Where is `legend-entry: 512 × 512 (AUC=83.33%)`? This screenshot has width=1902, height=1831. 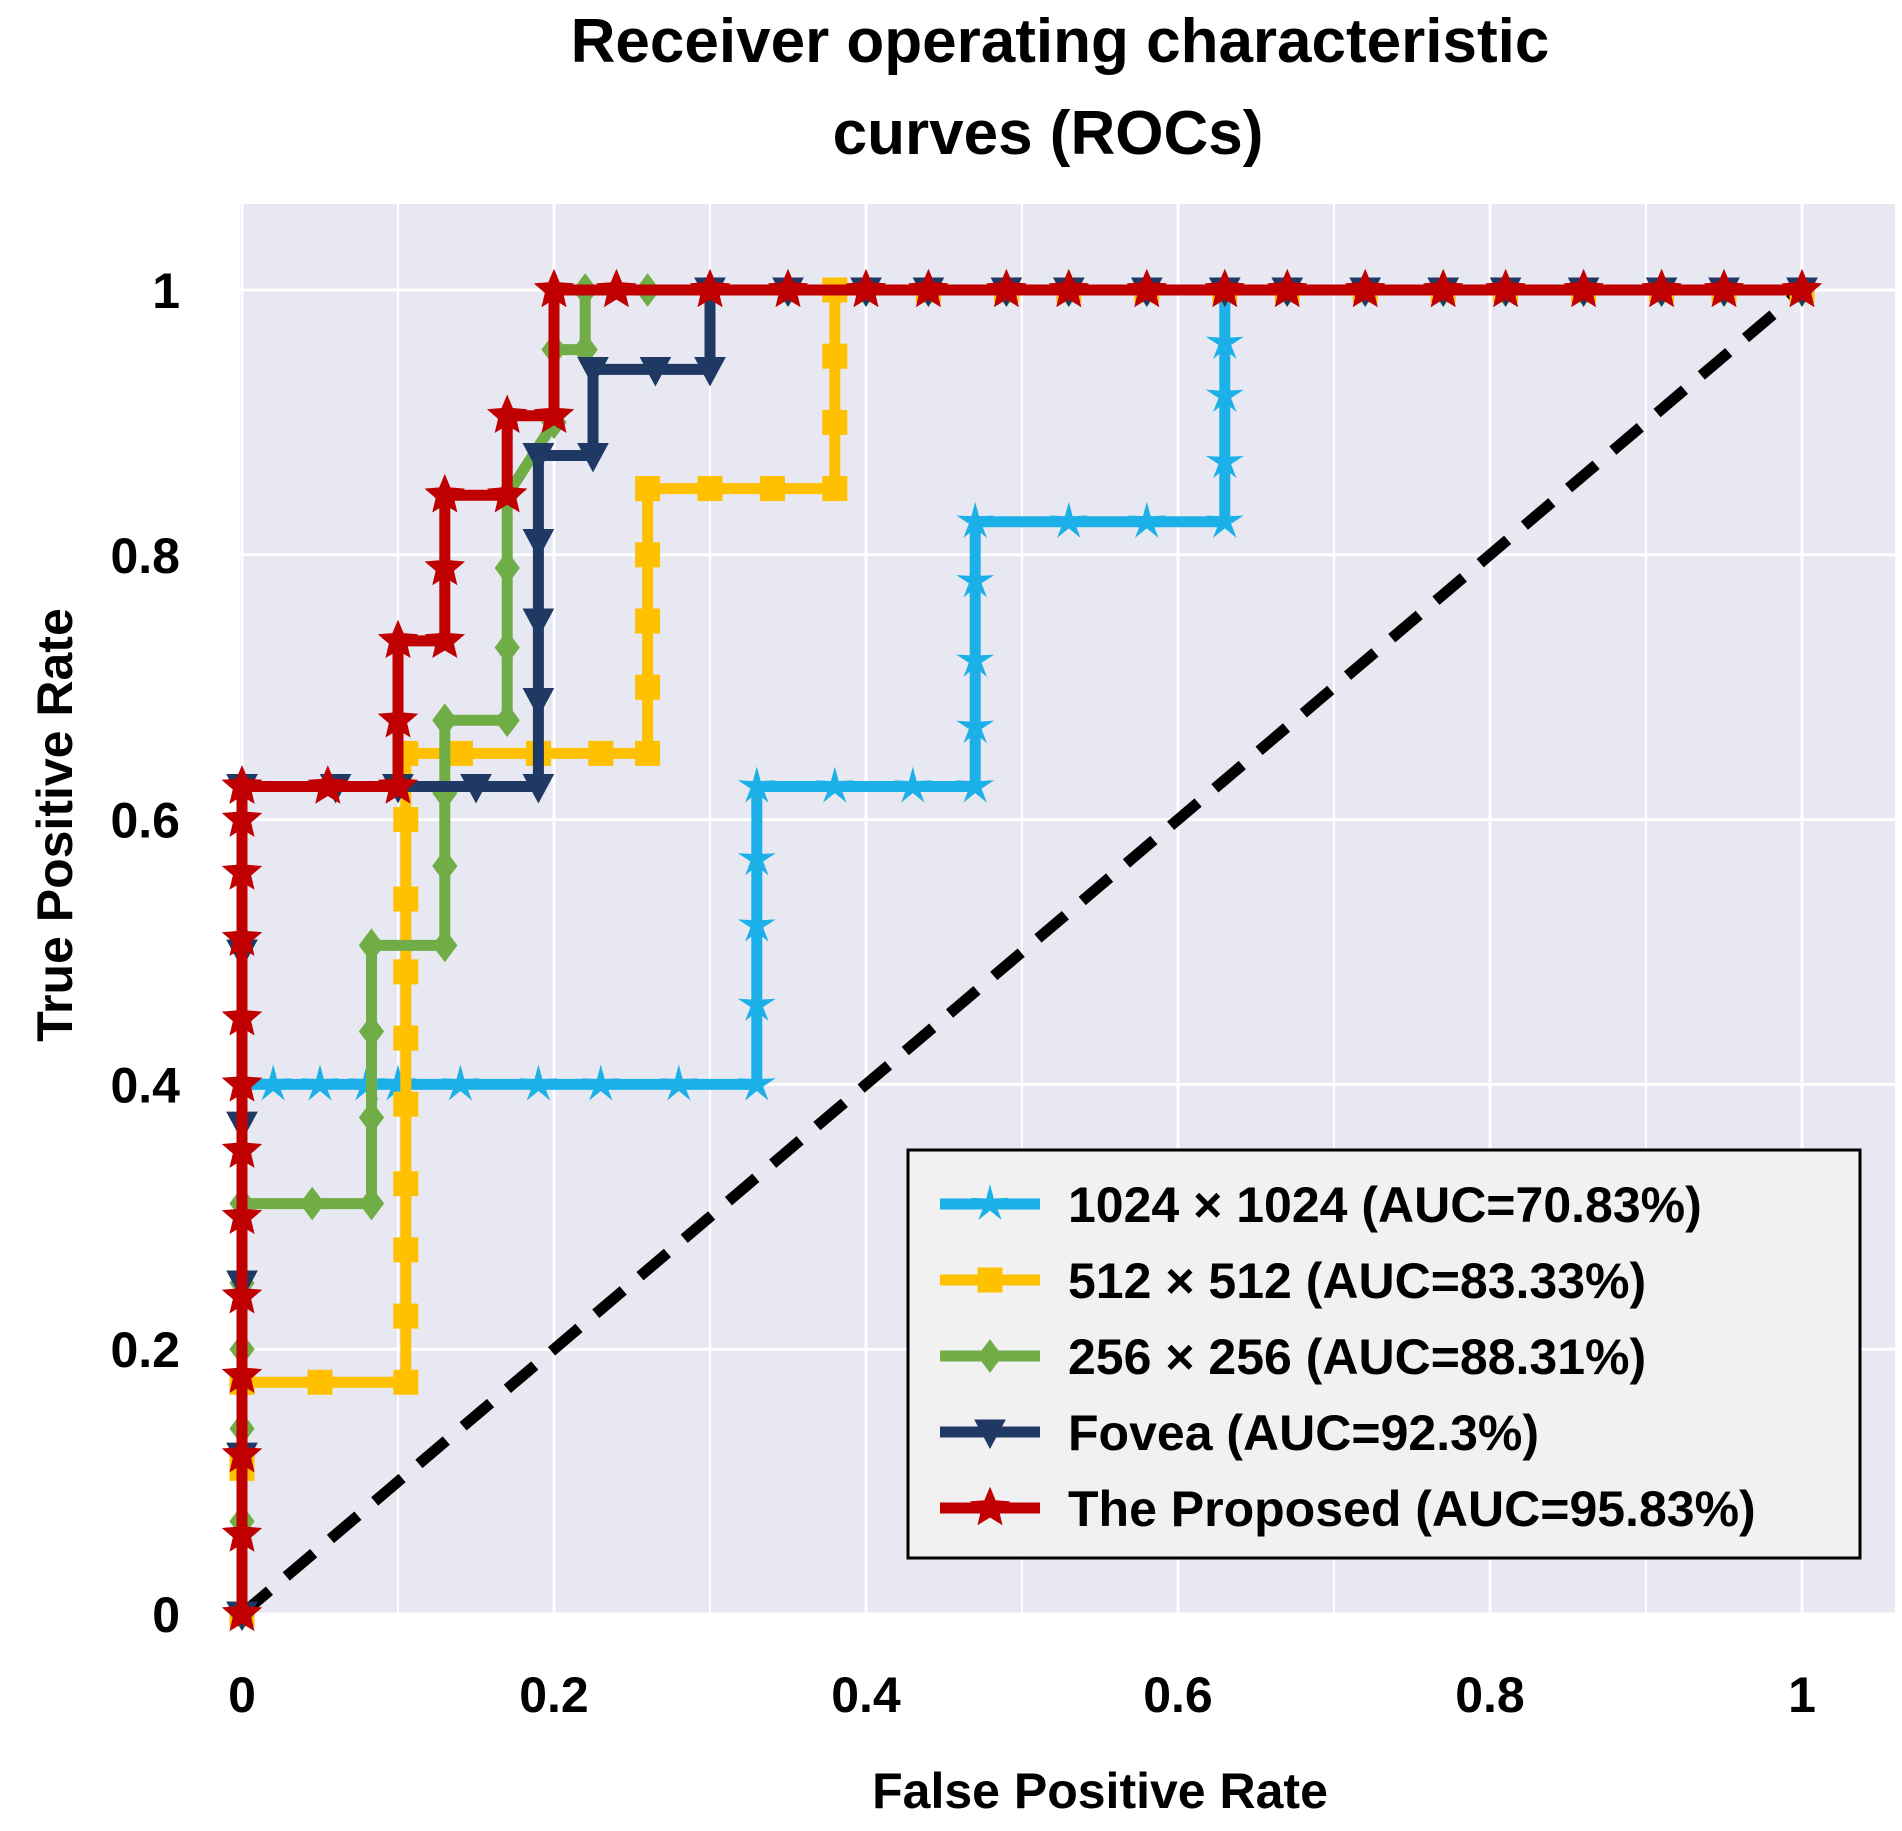
legend-entry: 512 × 512 (AUC=83.33%) is located at coordinates (1293, 1281).